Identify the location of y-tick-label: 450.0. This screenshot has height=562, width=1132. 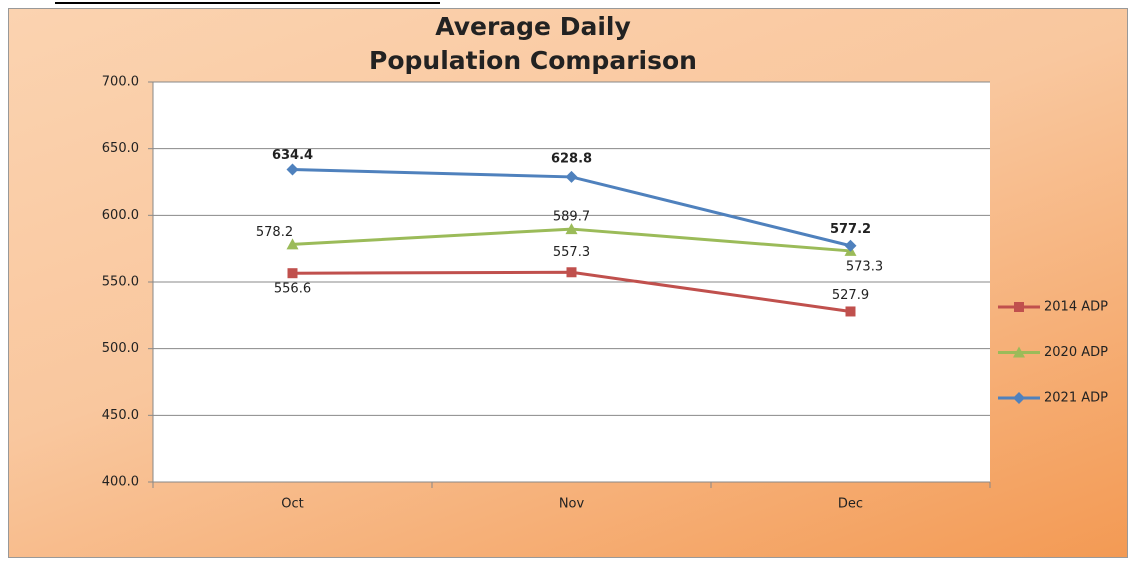
(120, 415).